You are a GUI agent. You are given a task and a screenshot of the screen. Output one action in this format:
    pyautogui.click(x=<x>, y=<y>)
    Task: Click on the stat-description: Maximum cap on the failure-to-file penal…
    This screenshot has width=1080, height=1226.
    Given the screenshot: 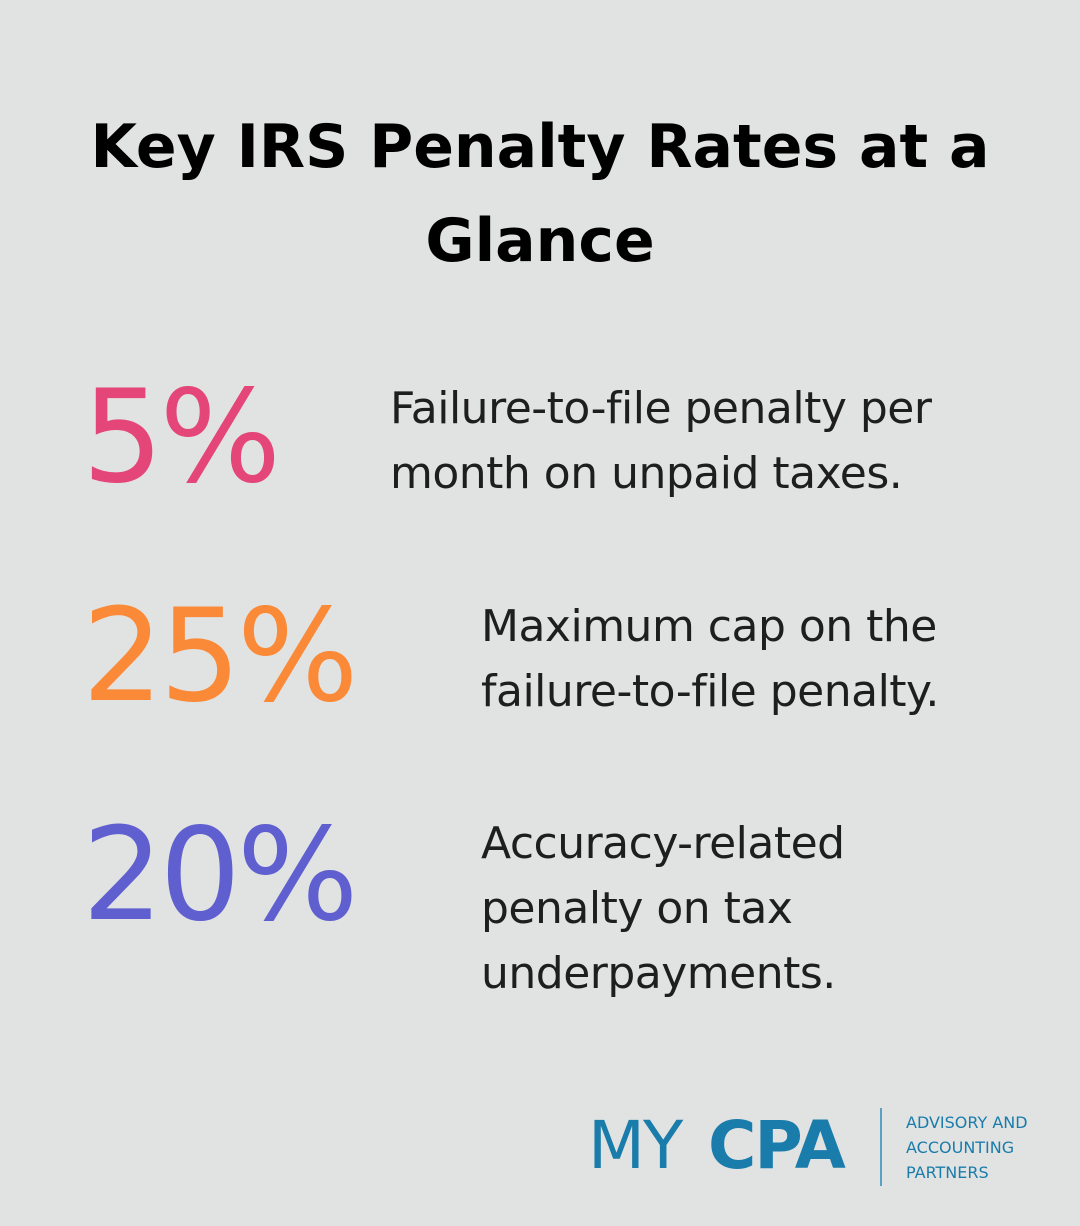 What is the action you would take?
    pyautogui.click(x=710, y=659)
    